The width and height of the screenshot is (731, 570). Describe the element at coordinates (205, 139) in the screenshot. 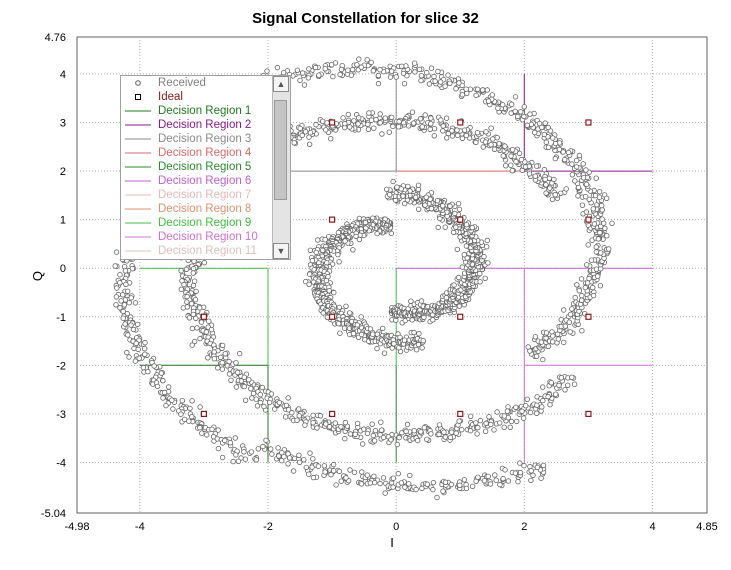

I see `legend-label: Decision Region 3` at that location.